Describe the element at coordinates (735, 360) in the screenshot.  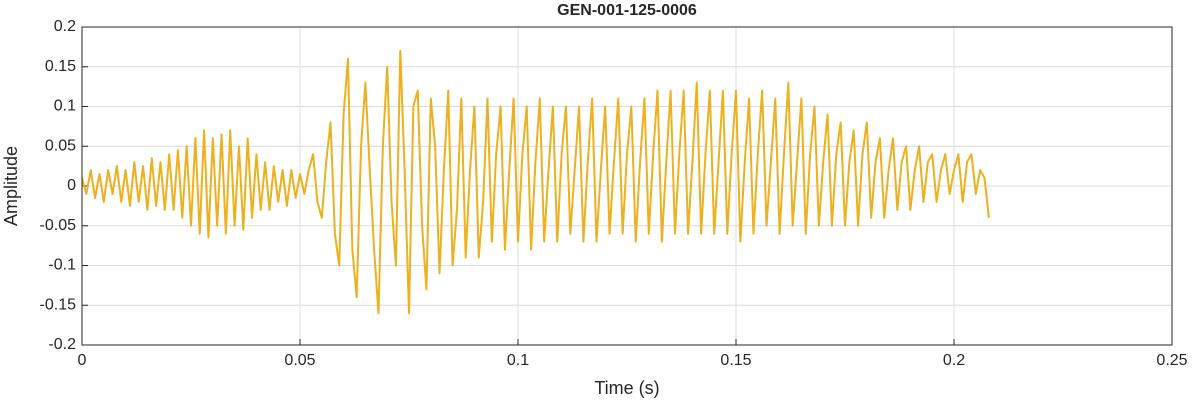
I see `x-tick-label: 0.15` at that location.